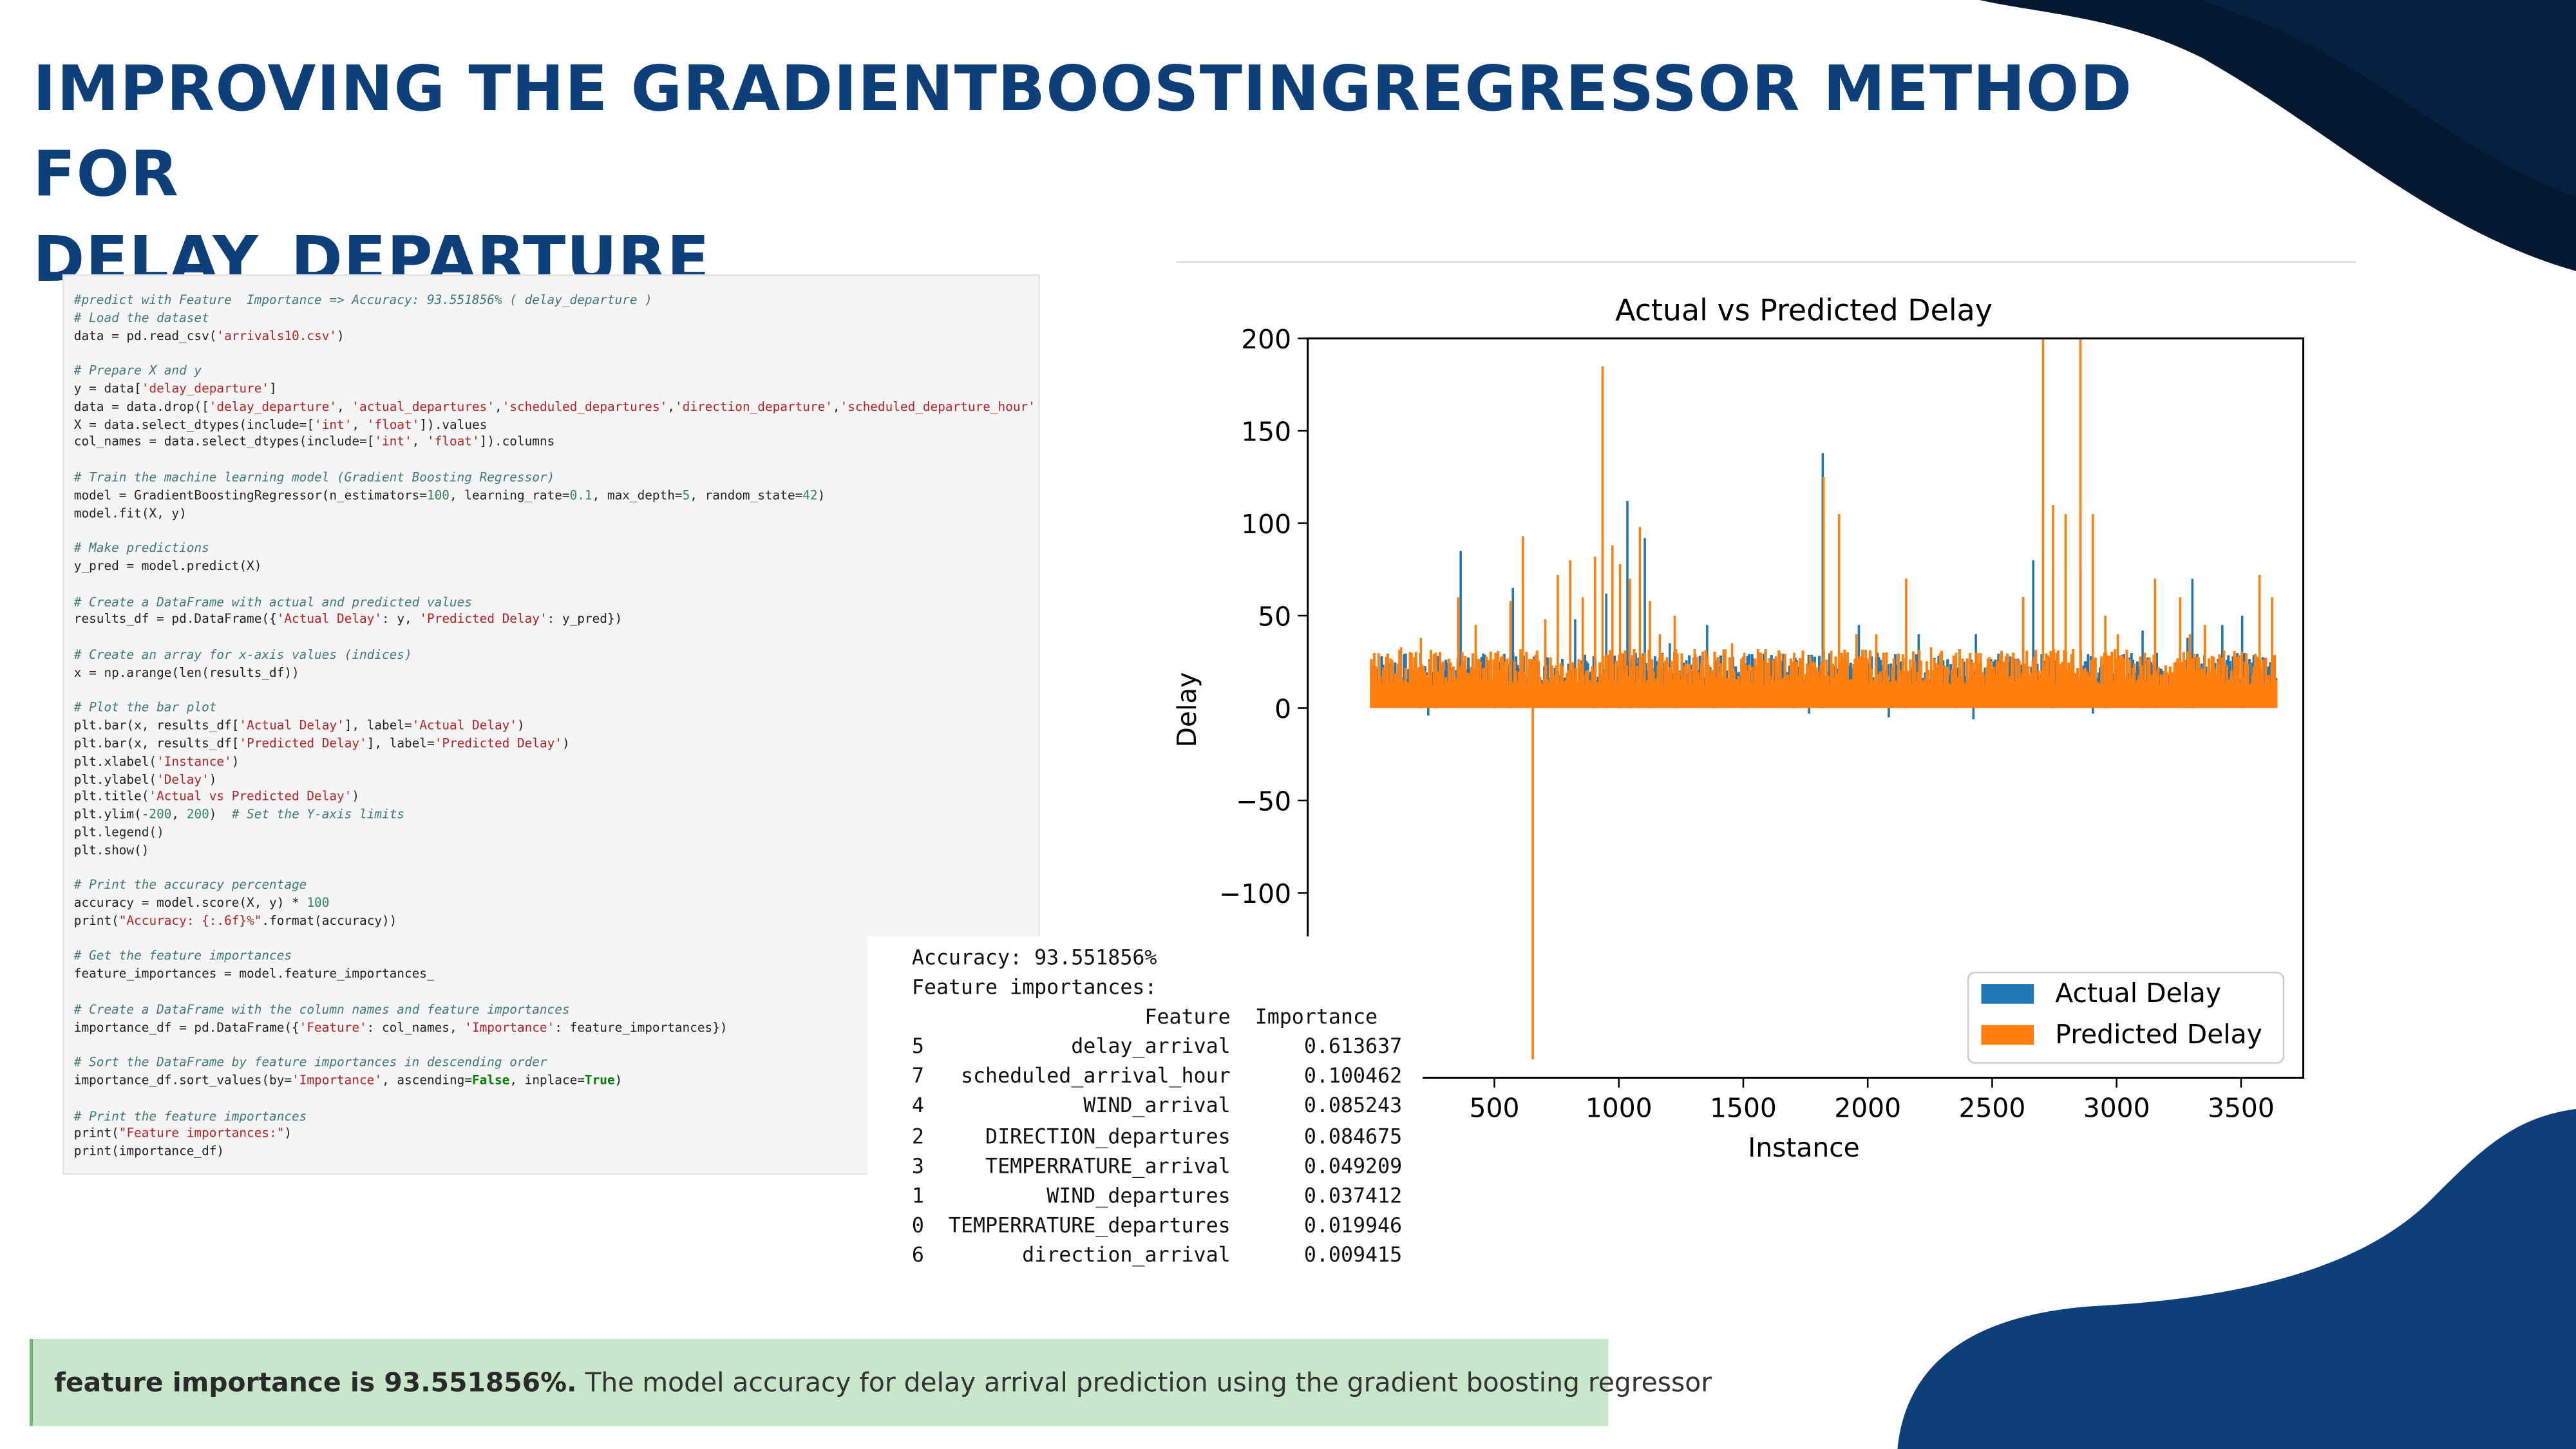 This screenshot has height=1449, width=2576. Describe the element at coordinates (551, 515) in the screenshot. I see `code-line: model.fit(X, y)` at that location.